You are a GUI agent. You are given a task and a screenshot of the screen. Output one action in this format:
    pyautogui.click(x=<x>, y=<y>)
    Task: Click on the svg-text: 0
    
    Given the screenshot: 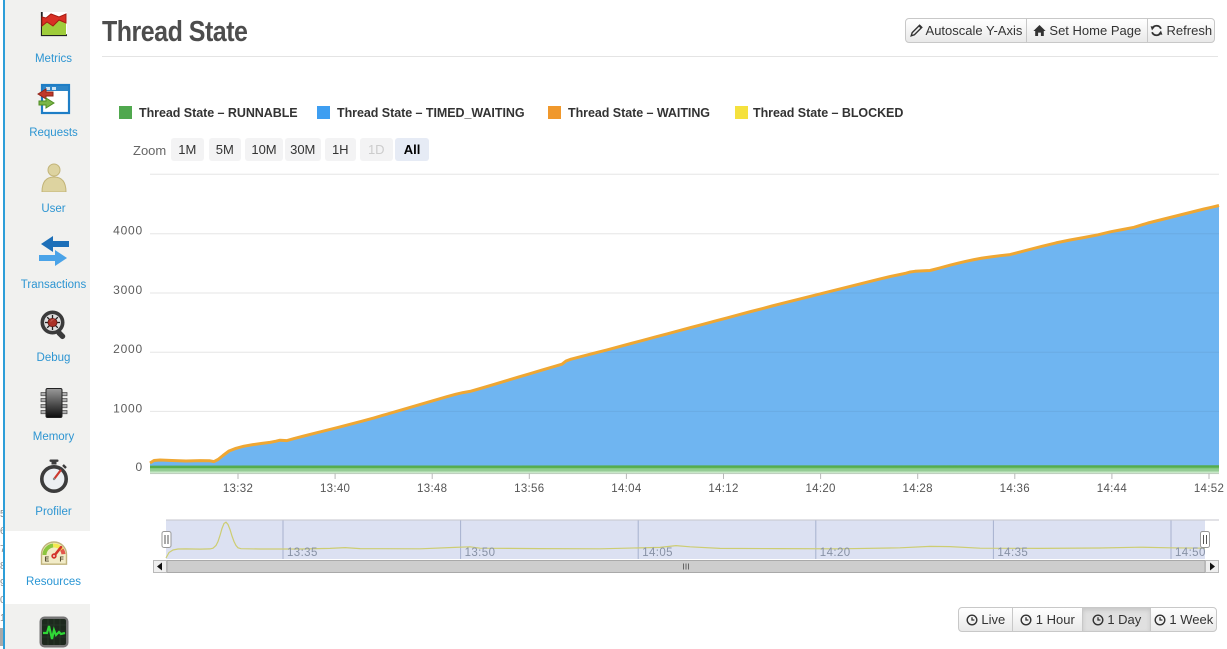 What is the action you would take?
    pyautogui.click(x=139, y=467)
    